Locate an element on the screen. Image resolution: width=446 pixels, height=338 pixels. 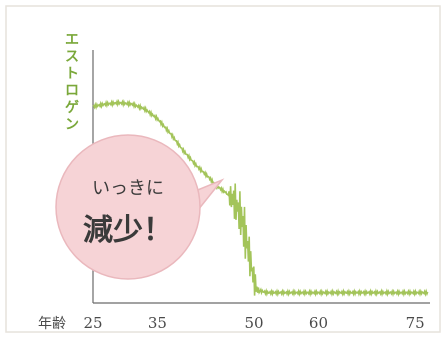
annotation-bubble-circle is located at coordinates (128, 207).